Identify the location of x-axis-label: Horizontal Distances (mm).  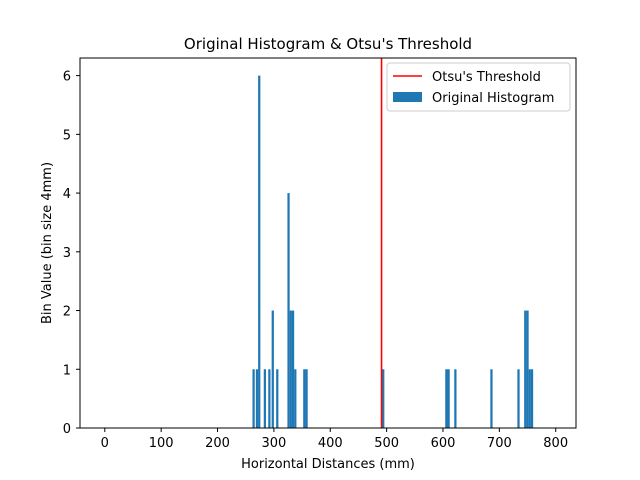
(328, 464).